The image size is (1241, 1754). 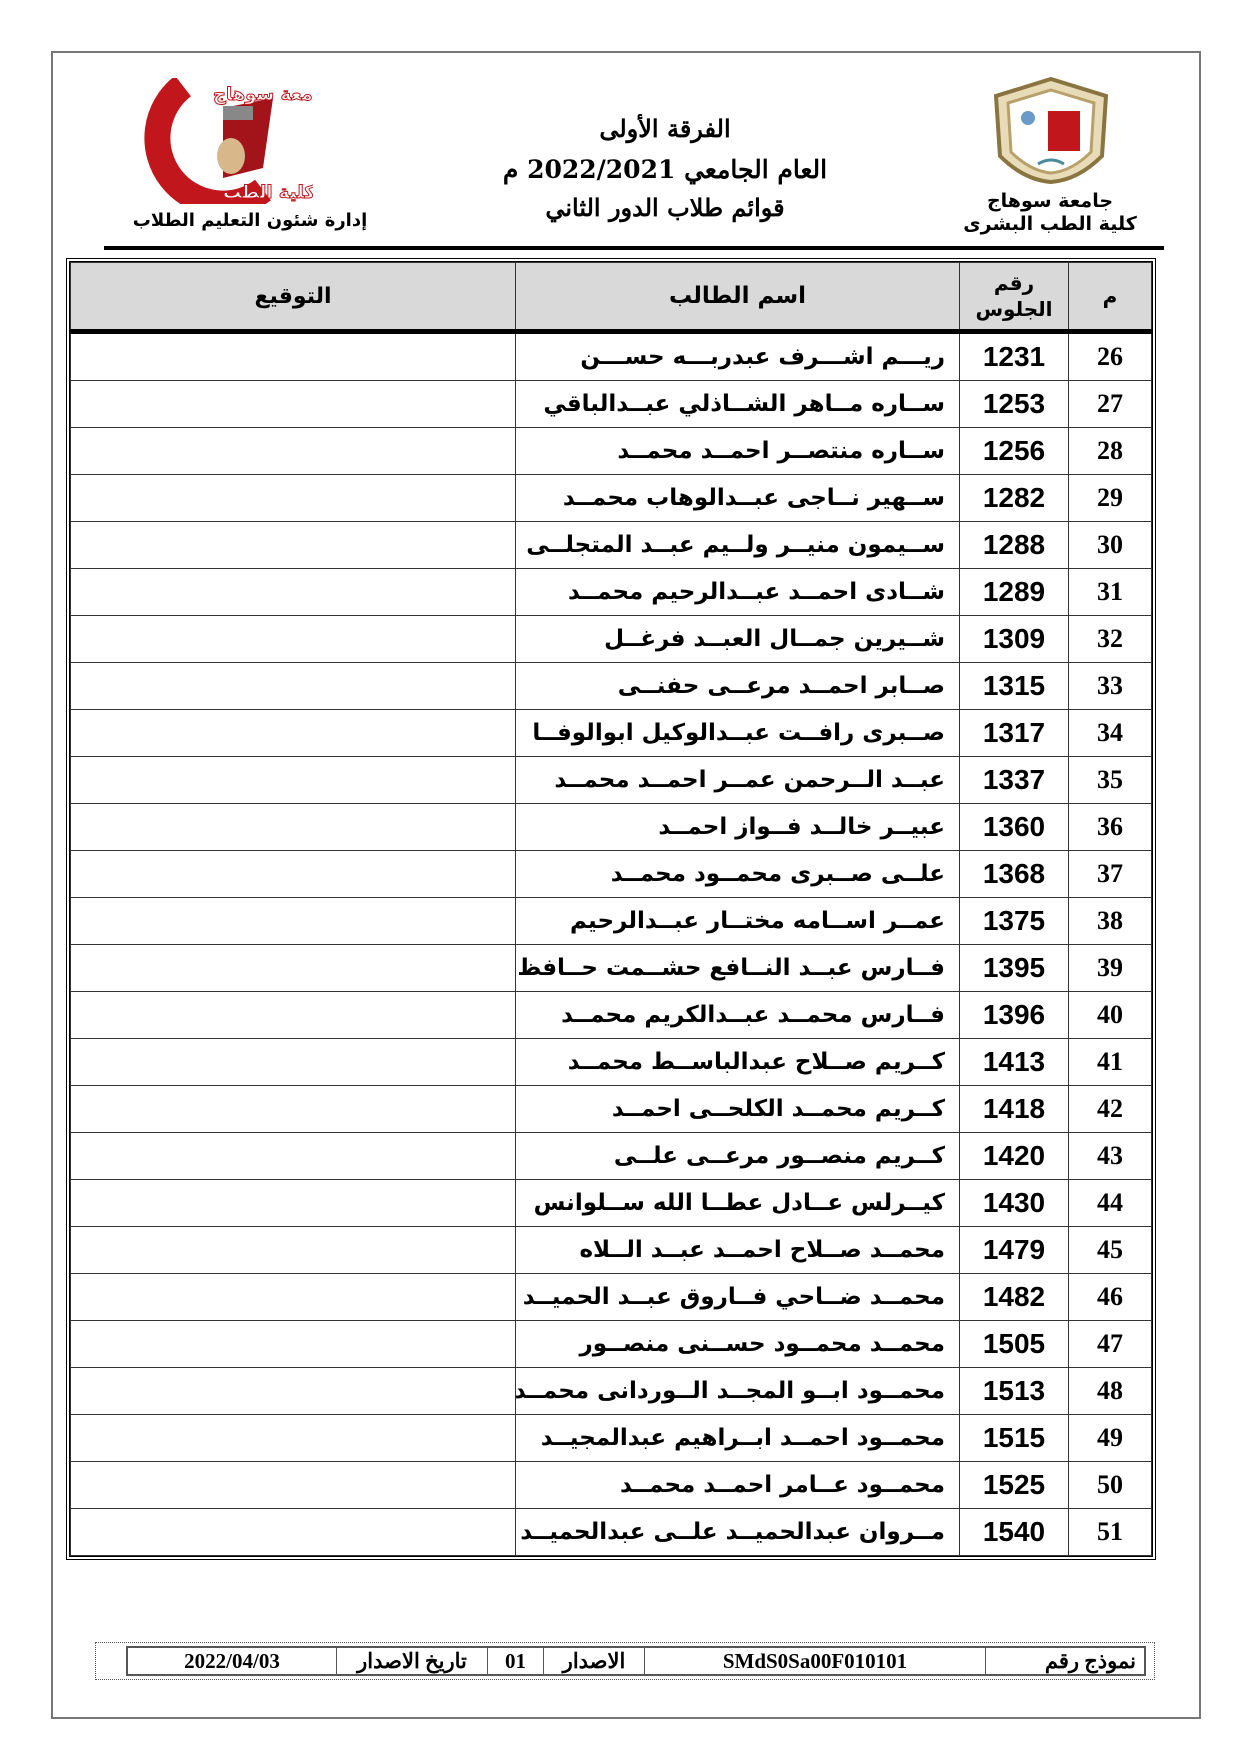 What do you see at coordinates (1110, 827) in the screenshot?
I see `row-index: 36` at bounding box center [1110, 827].